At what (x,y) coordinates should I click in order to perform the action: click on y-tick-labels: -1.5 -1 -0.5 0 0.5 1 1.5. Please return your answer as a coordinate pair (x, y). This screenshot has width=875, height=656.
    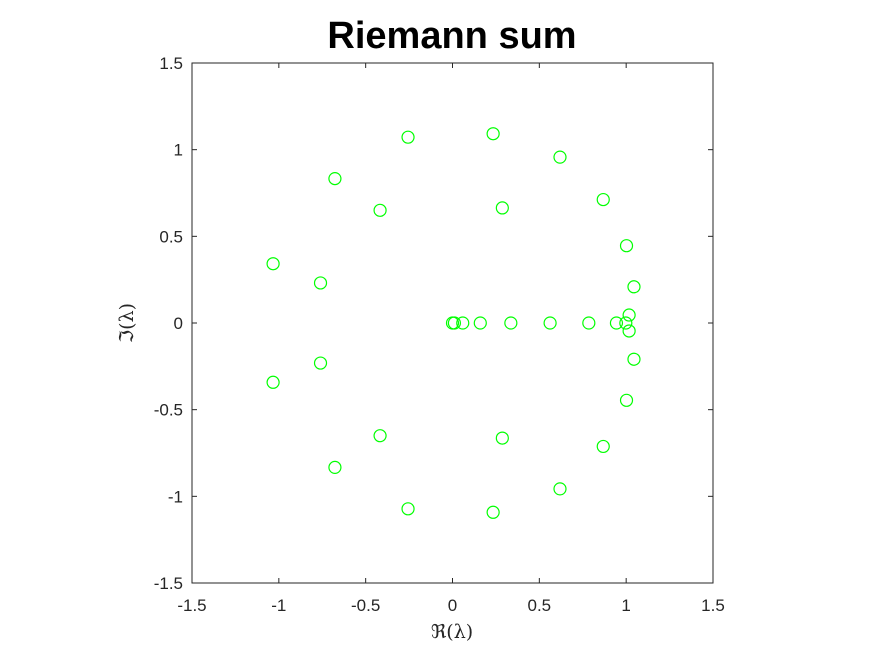
    Looking at the image, I should click on (168, 323).